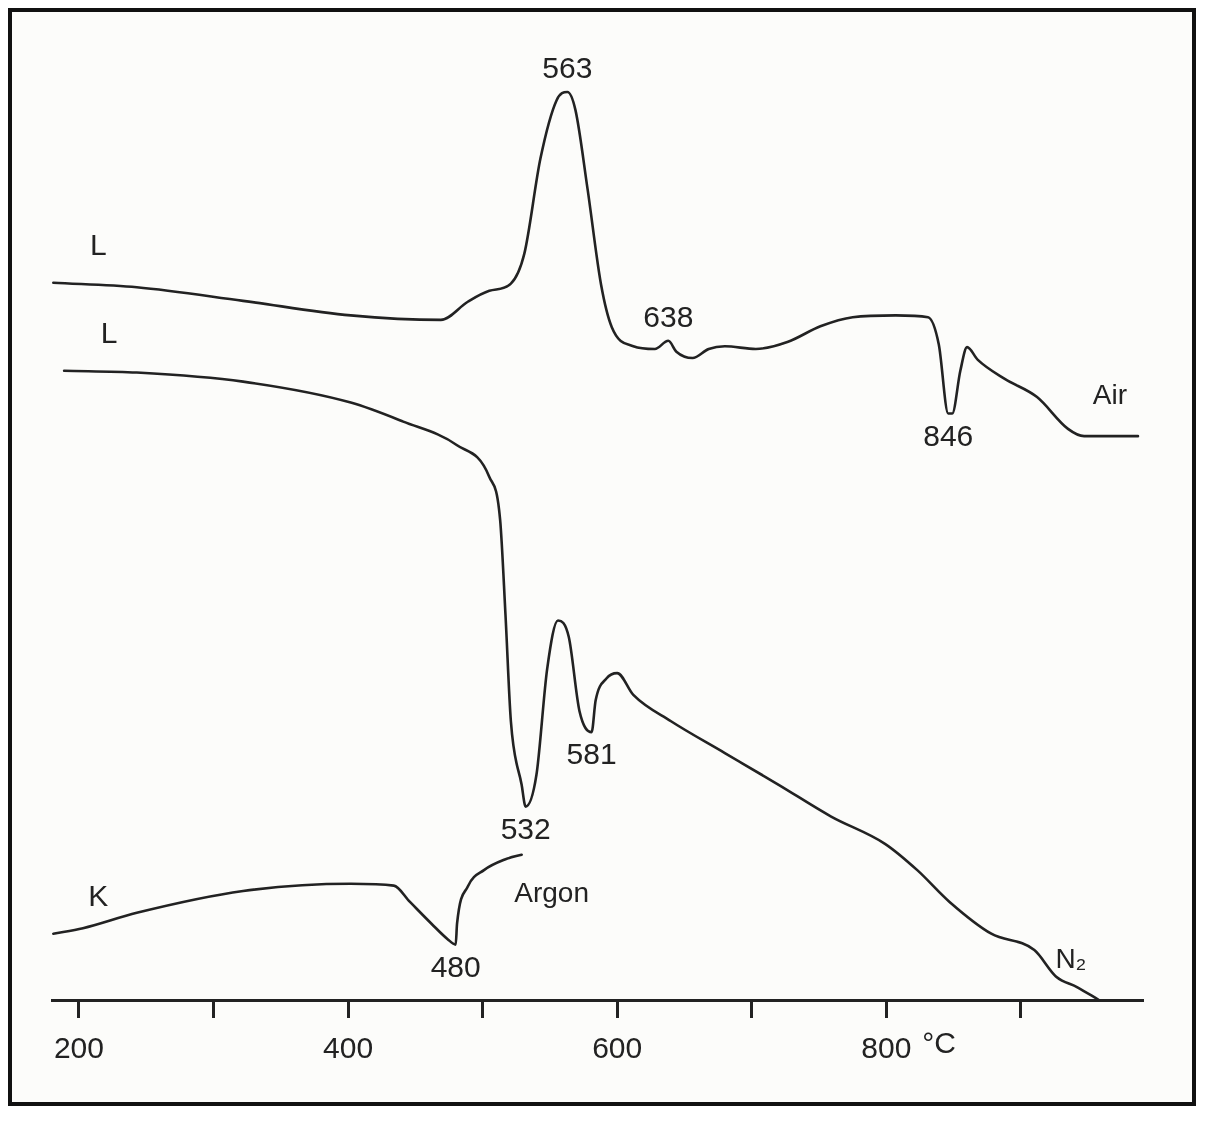 The width and height of the screenshot is (1217, 1132). I want to click on annotation: 581, so click(591, 754).